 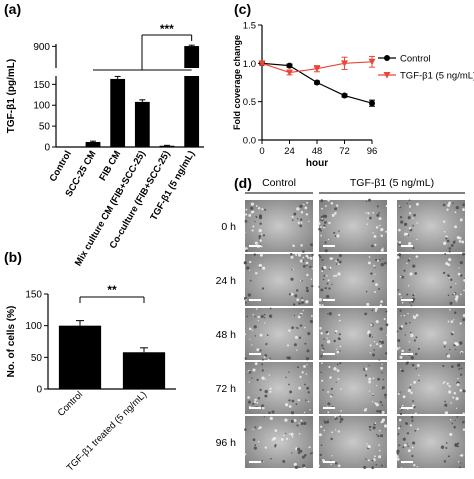 I want to click on micro-header-tgf: TGF-β1 (5 ng/mL), so click(x=392, y=183).